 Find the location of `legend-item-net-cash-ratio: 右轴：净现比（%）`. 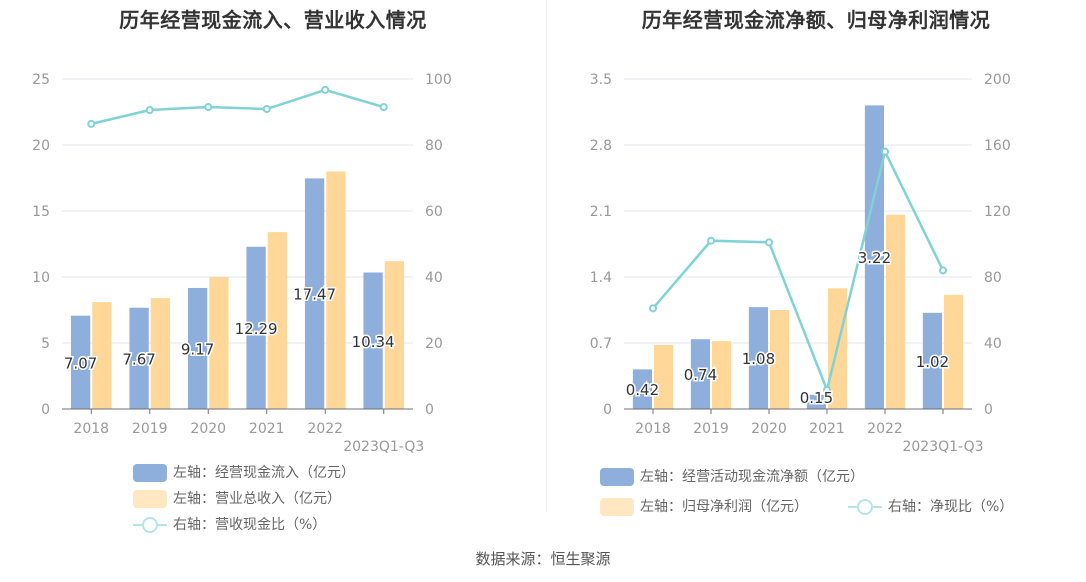

legend-item-net-cash-ratio: 右轴：净现比（%） is located at coordinates (930, 507).